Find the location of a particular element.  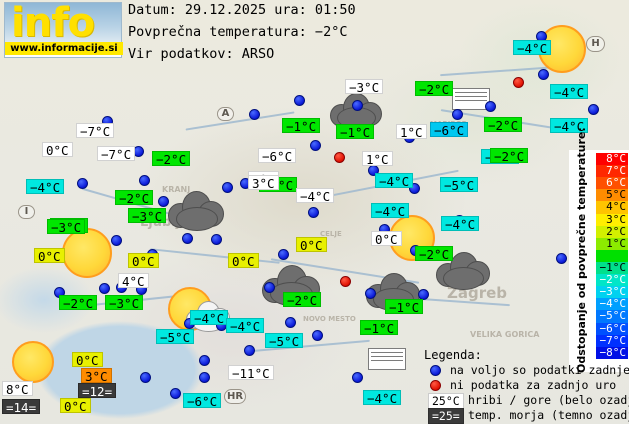

legend-row-text: hribi / gore (belo ozadje) is located at coordinates (548, 400).